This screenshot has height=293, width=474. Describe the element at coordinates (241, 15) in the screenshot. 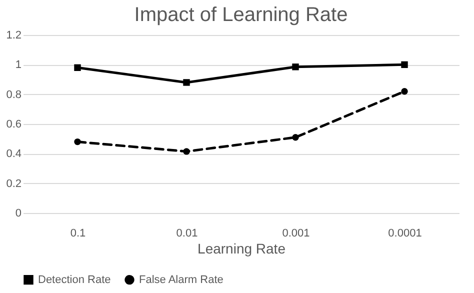

I see `chart-title: Impact of Learning Rate` at that location.